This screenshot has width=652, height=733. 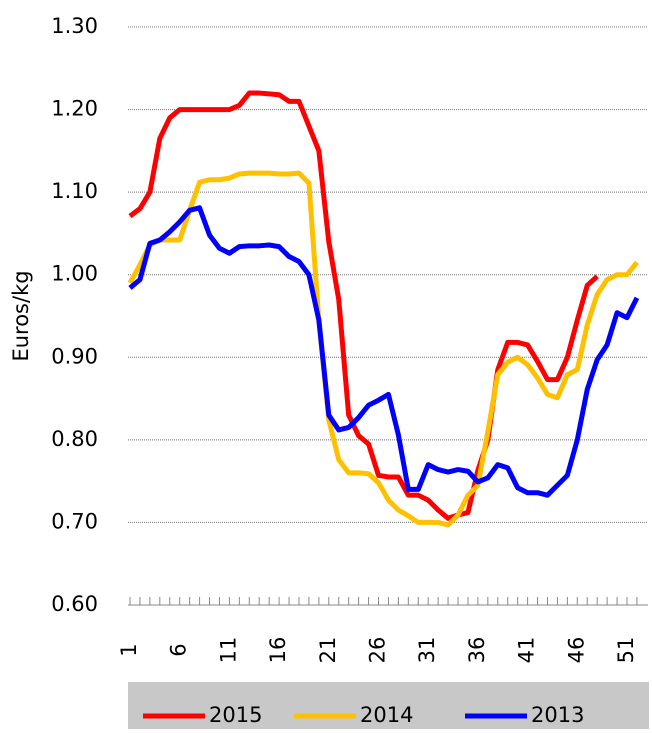 What do you see at coordinates (626, 650) in the screenshot?
I see `x-tick-label: 51` at bounding box center [626, 650].